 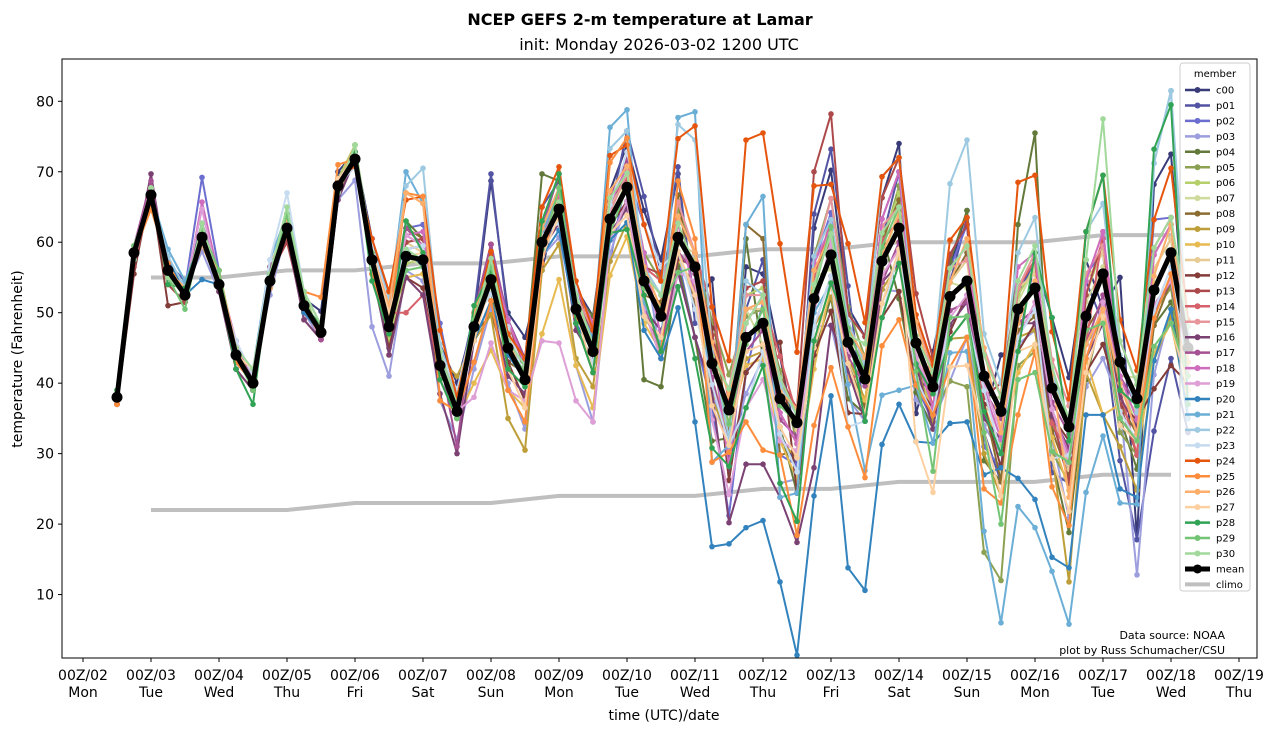 I want to click on y-tick-label: 70, so click(x=45, y=173).